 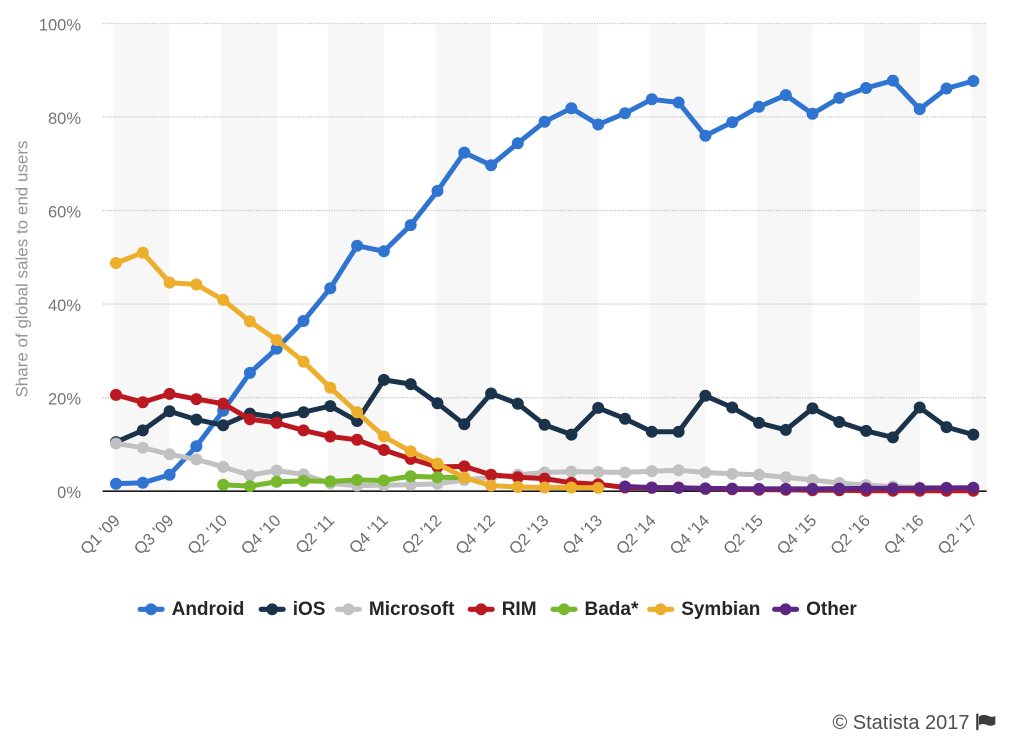 I want to click on svg-text: 80%, so click(x=64, y=119).